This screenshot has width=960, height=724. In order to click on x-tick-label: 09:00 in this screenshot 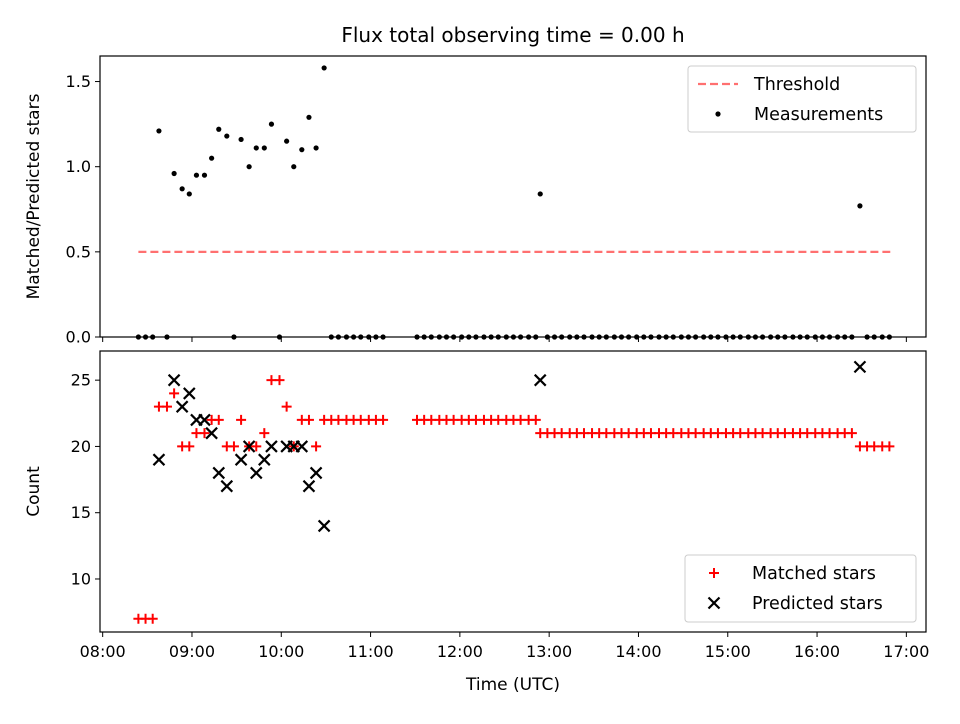, I will do `click(192, 651)`.